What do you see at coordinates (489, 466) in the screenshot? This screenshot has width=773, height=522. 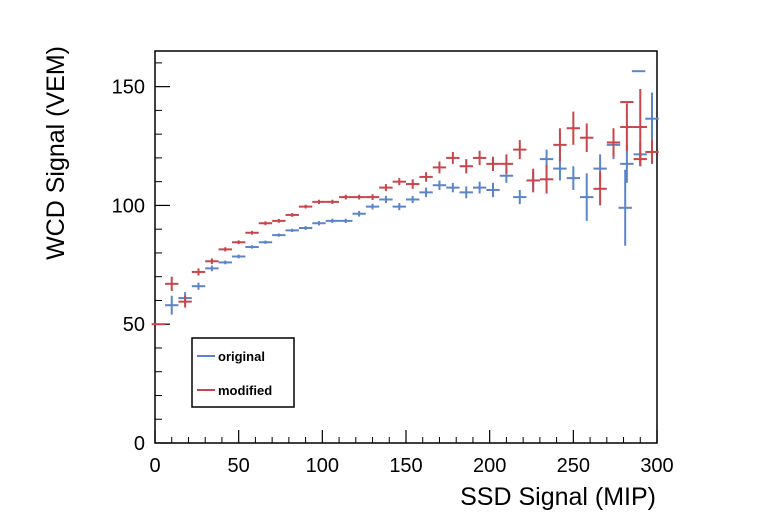 I see `x-tick-label: 200` at bounding box center [489, 466].